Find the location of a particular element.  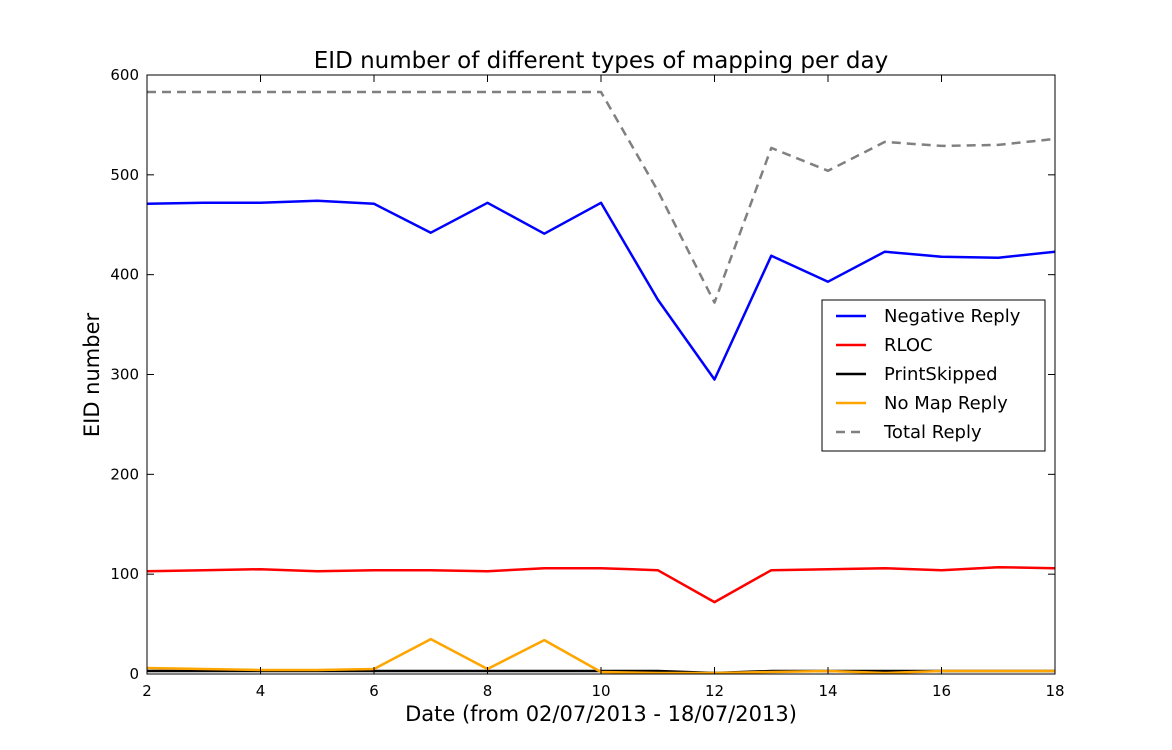

y-tick-label: 100 is located at coordinates (124, 574).